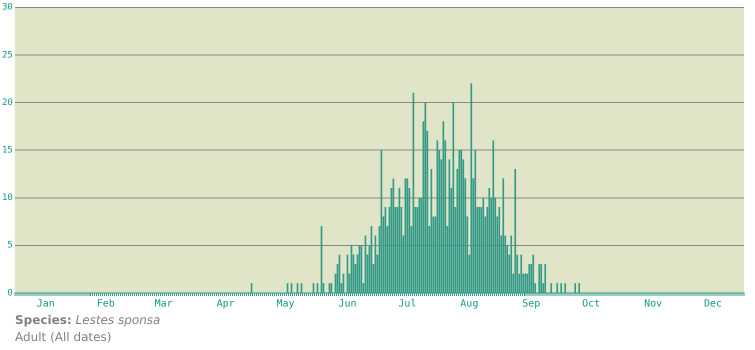  Describe the element at coordinates (7, 151) in the screenshot. I see `y-tick-label: 15` at that location.